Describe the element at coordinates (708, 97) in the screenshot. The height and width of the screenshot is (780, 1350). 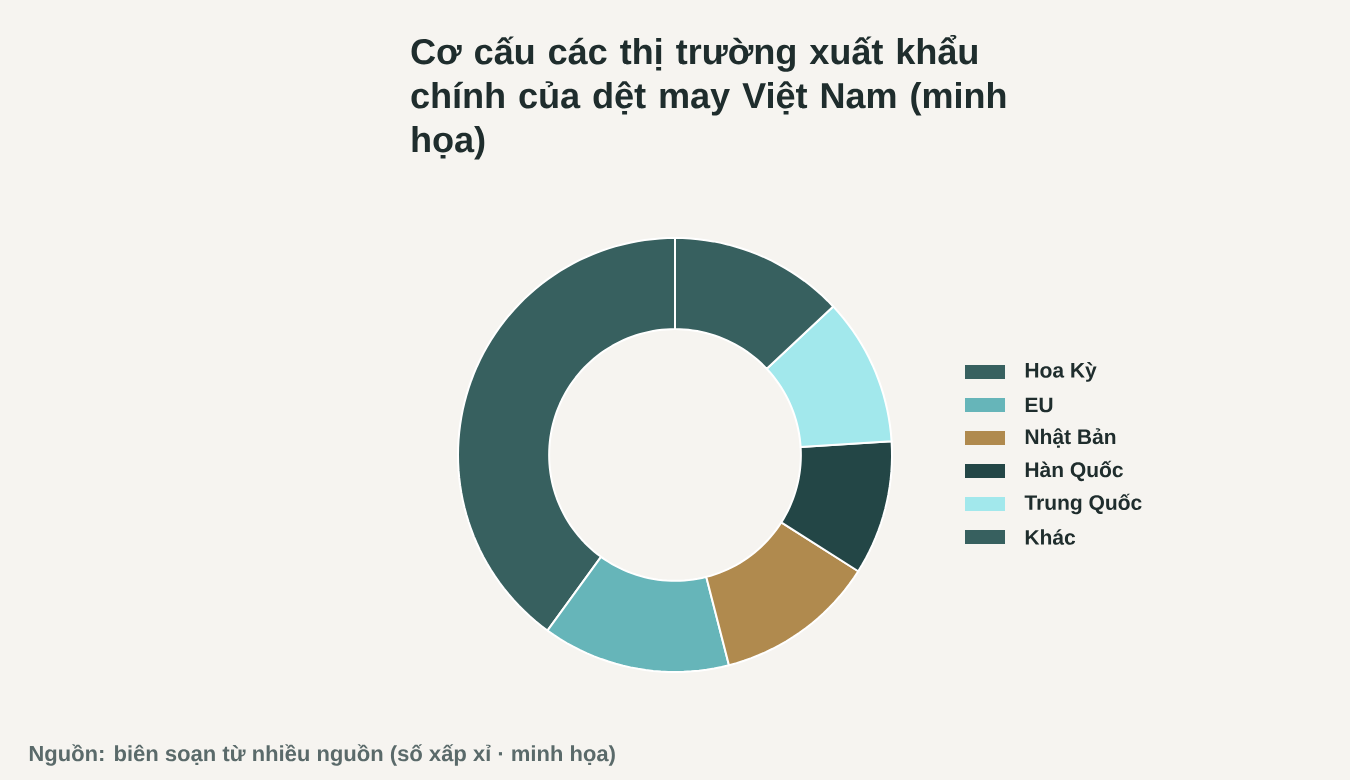
I see `chart-title: Cơ cấu các thị trường xuất khẩu chính của dệt may Việt Nam (minh họa)` at that location.